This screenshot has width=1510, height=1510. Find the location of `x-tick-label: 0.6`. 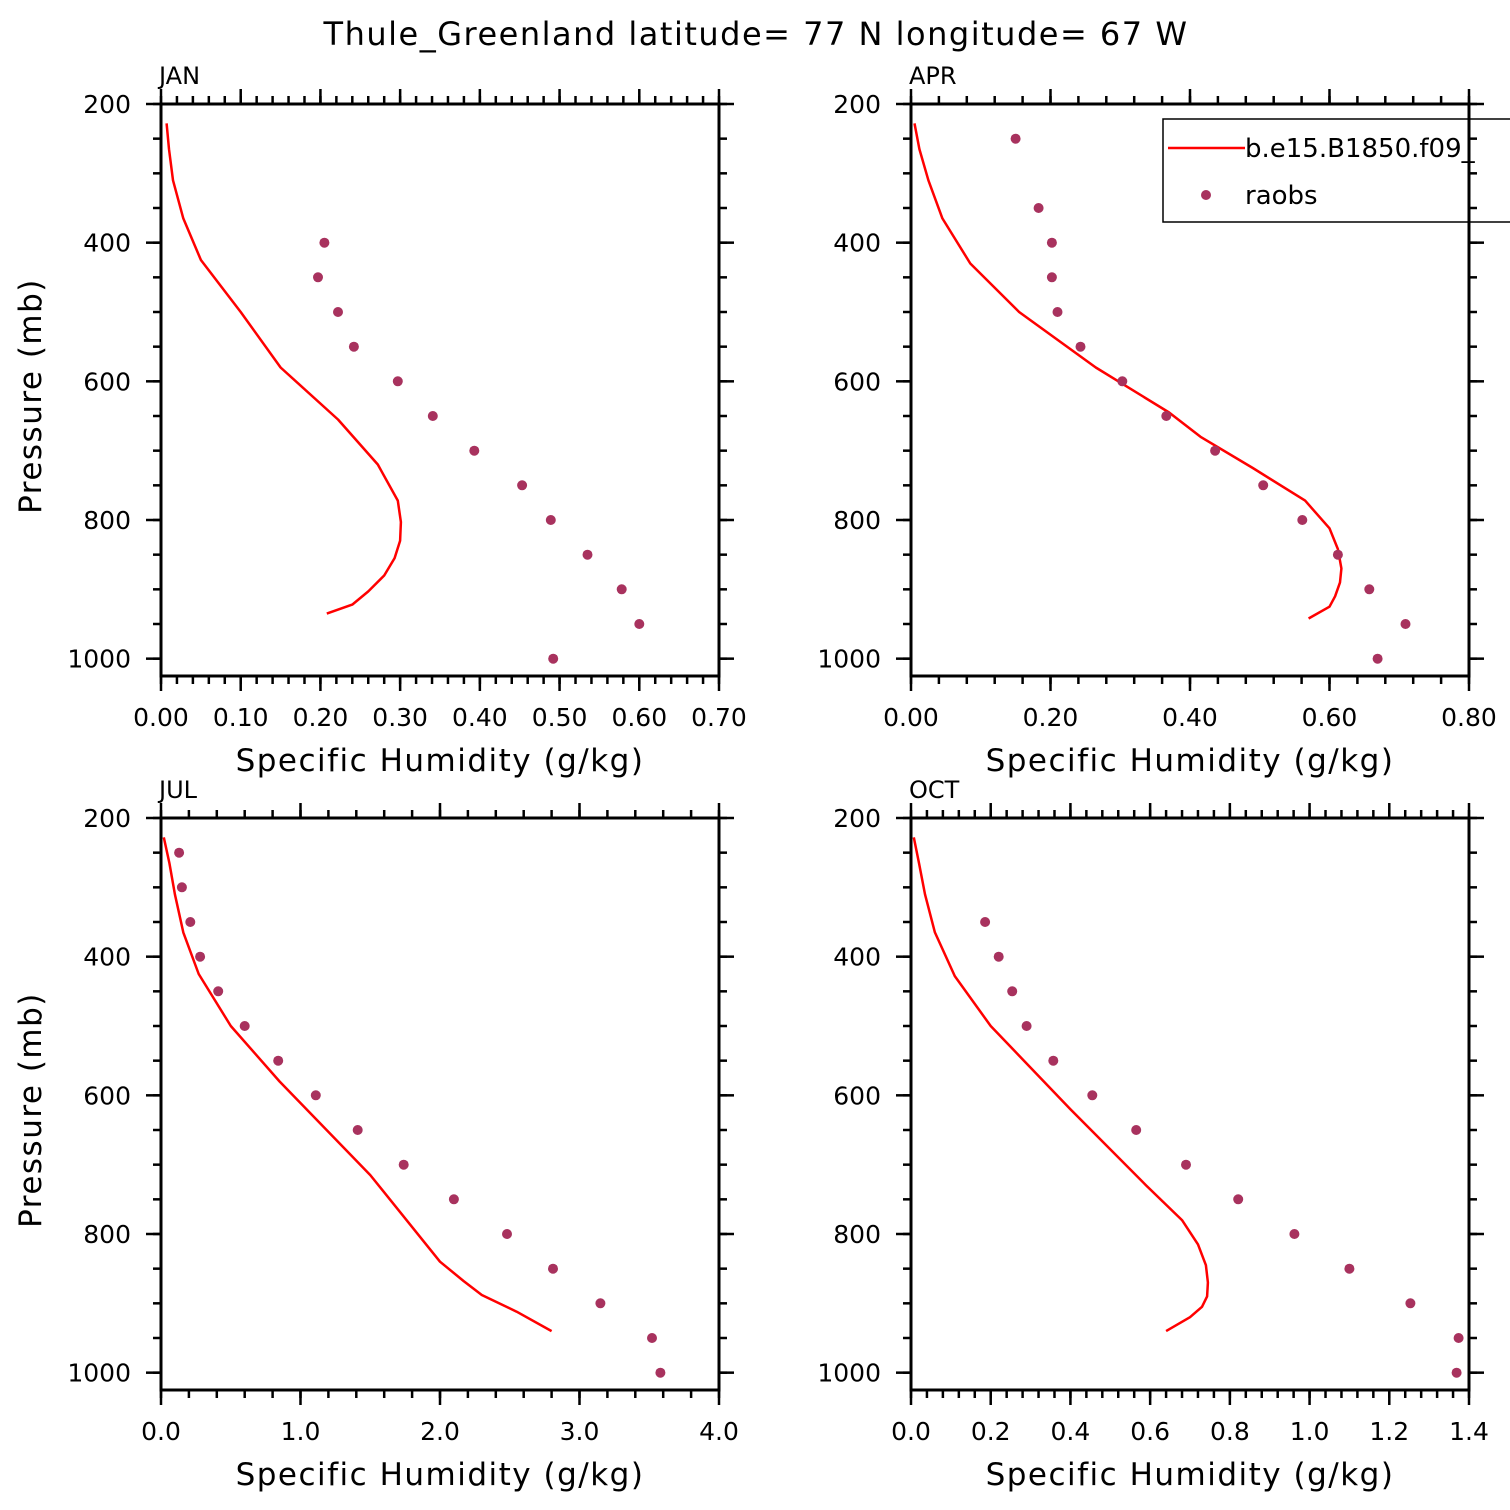

x-tick-label: 0.6 is located at coordinates (1150, 1431).